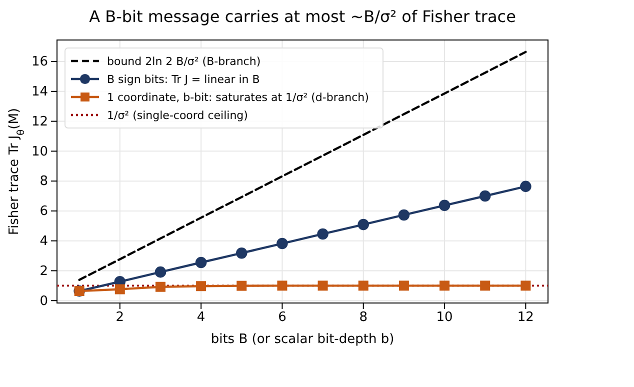 The width and height of the screenshot is (634, 387). Describe the element at coordinates (183, 79) in the screenshot. I see `legend-label: B sign bits: Tr J = linear in B` at that location.